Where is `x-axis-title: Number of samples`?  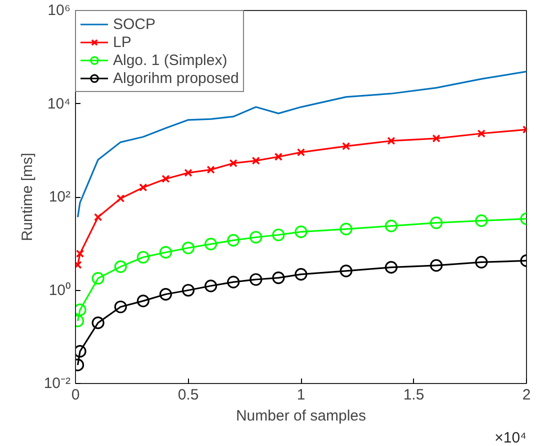
x-axis-title: Number of samples is located at coordinates (301, 416).